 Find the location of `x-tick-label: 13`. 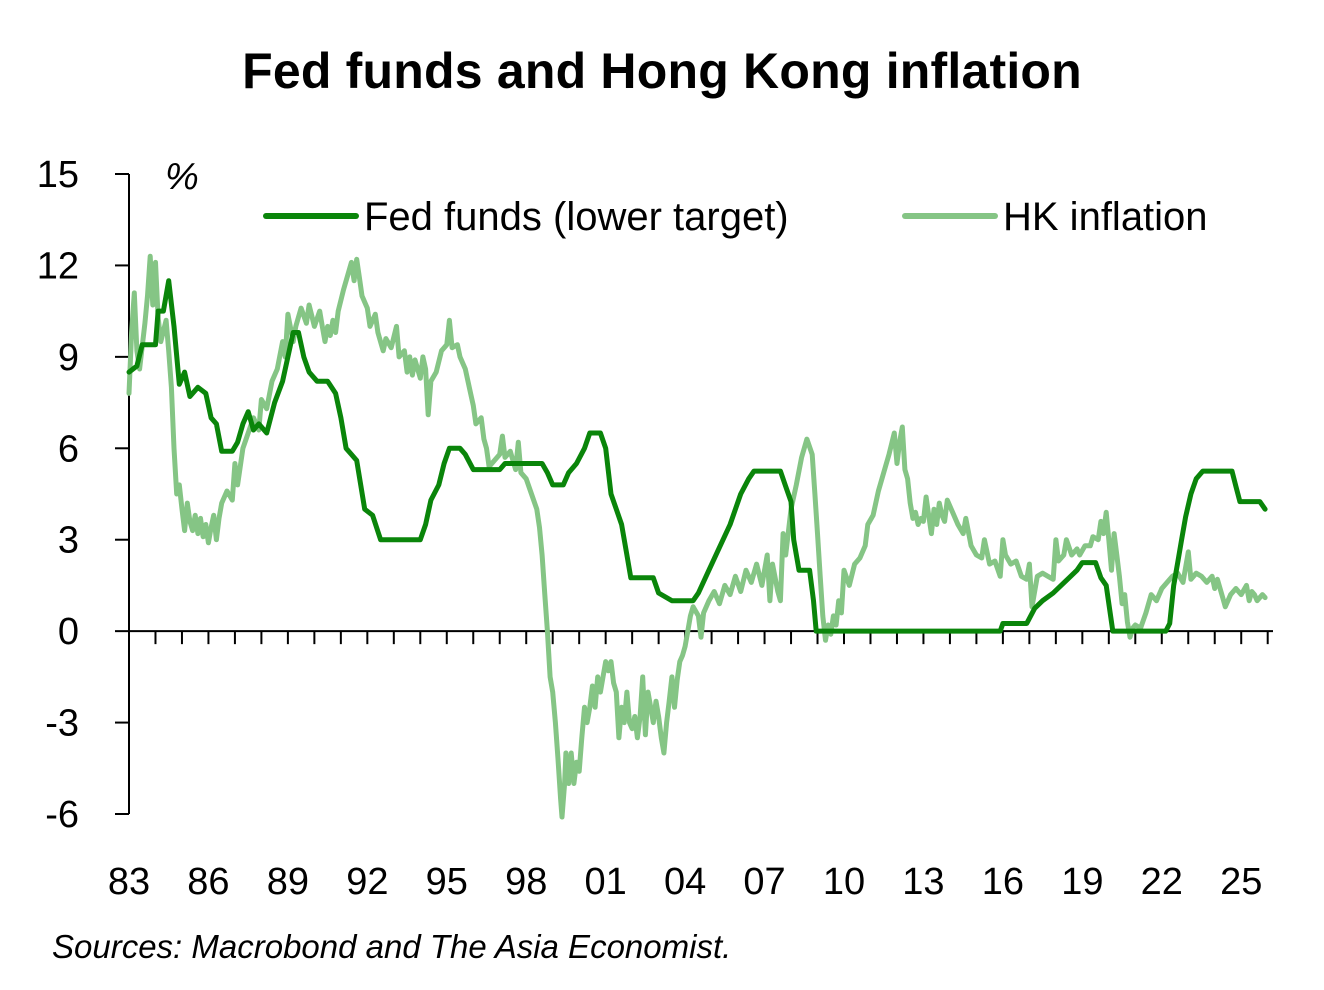

x-tick-label: 13 is located at coordinates (923, 882).